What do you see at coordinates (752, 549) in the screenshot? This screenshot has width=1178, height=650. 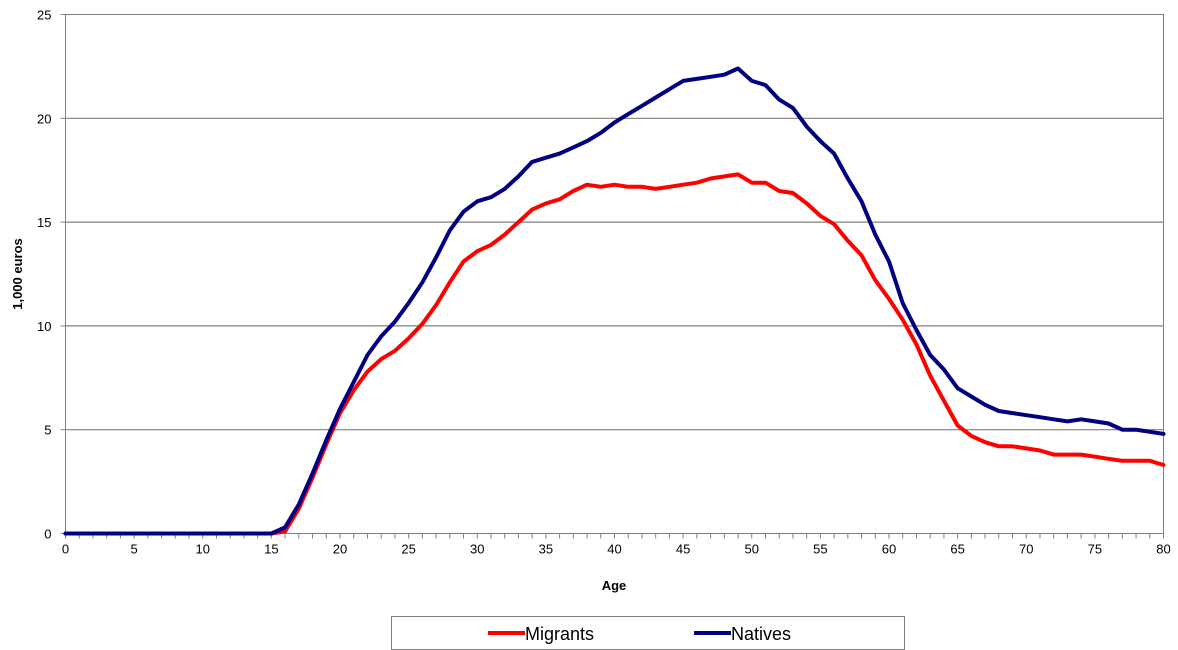 I see `x-tick-label: 50` at bounding box center [752, 549].